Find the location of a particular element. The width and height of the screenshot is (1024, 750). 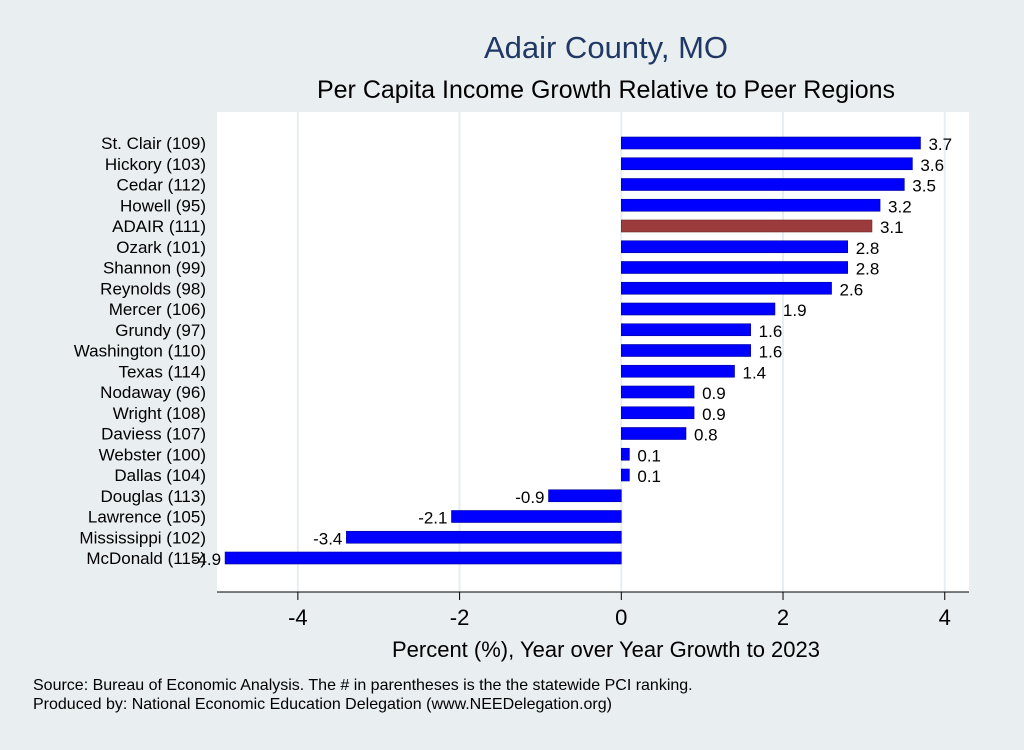

category-label: Reynolds (98) is located at coordinates (153, 288).